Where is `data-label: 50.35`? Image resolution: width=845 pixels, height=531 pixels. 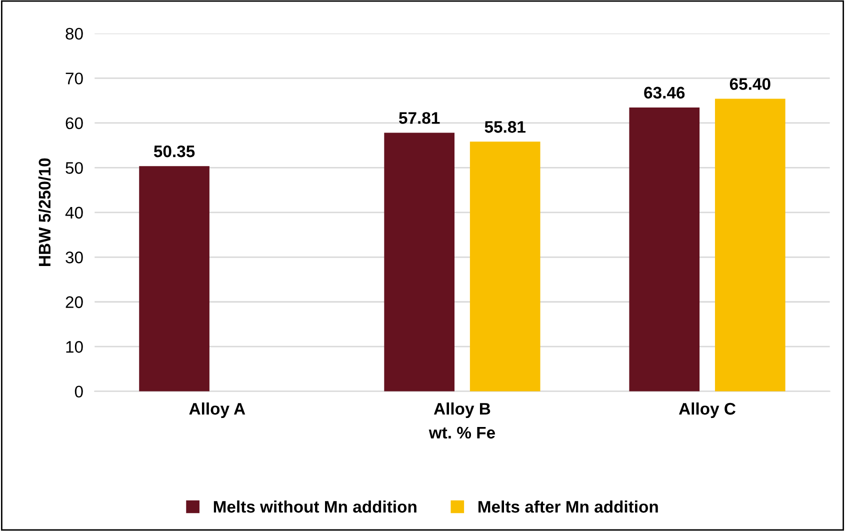
data-label: 50.35 is located at coordinates (174, 151).